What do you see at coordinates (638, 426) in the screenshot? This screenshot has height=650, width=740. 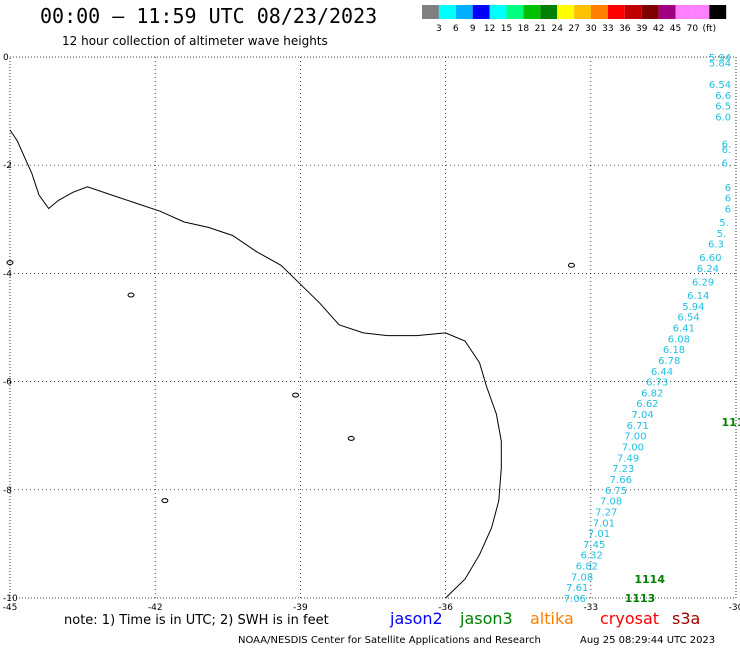 I see `swh-label: 6.71` at bounding box center [638, 426].